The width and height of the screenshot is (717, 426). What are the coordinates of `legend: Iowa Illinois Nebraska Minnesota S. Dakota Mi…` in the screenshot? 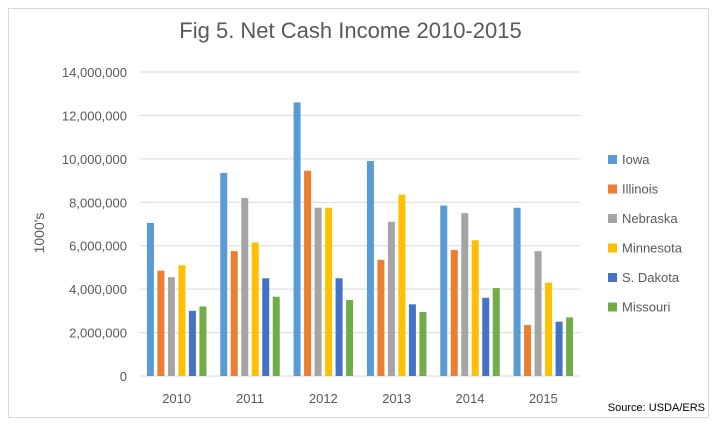 It's located at (645, 233).